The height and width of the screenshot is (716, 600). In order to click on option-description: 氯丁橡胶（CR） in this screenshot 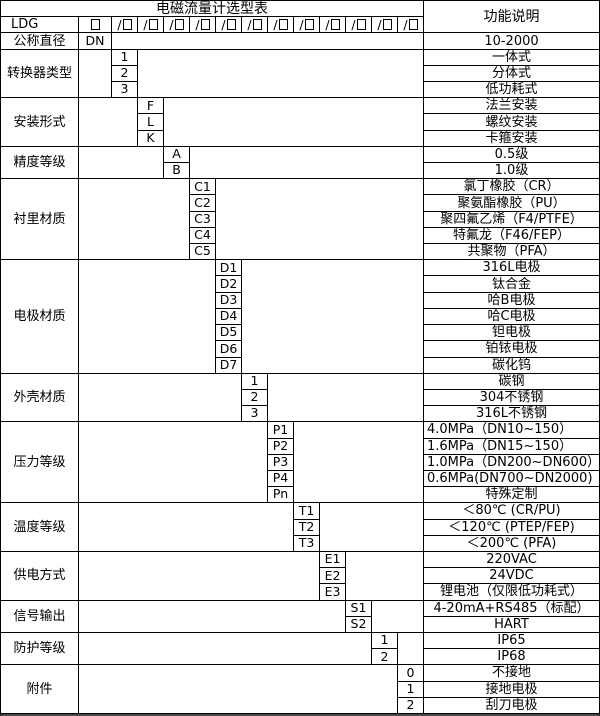, I will do `click(511, 187)`.